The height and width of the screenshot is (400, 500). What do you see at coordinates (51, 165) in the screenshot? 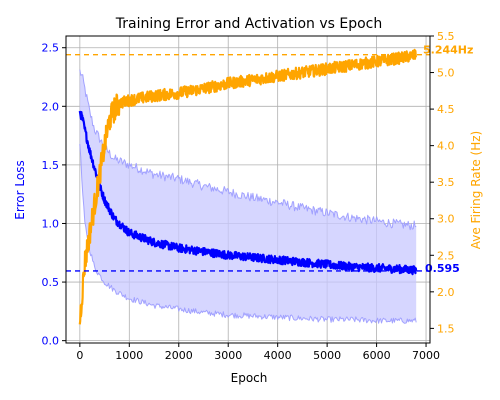
I see `left-tick-label: 1.5` at bounding box center [51, 165].